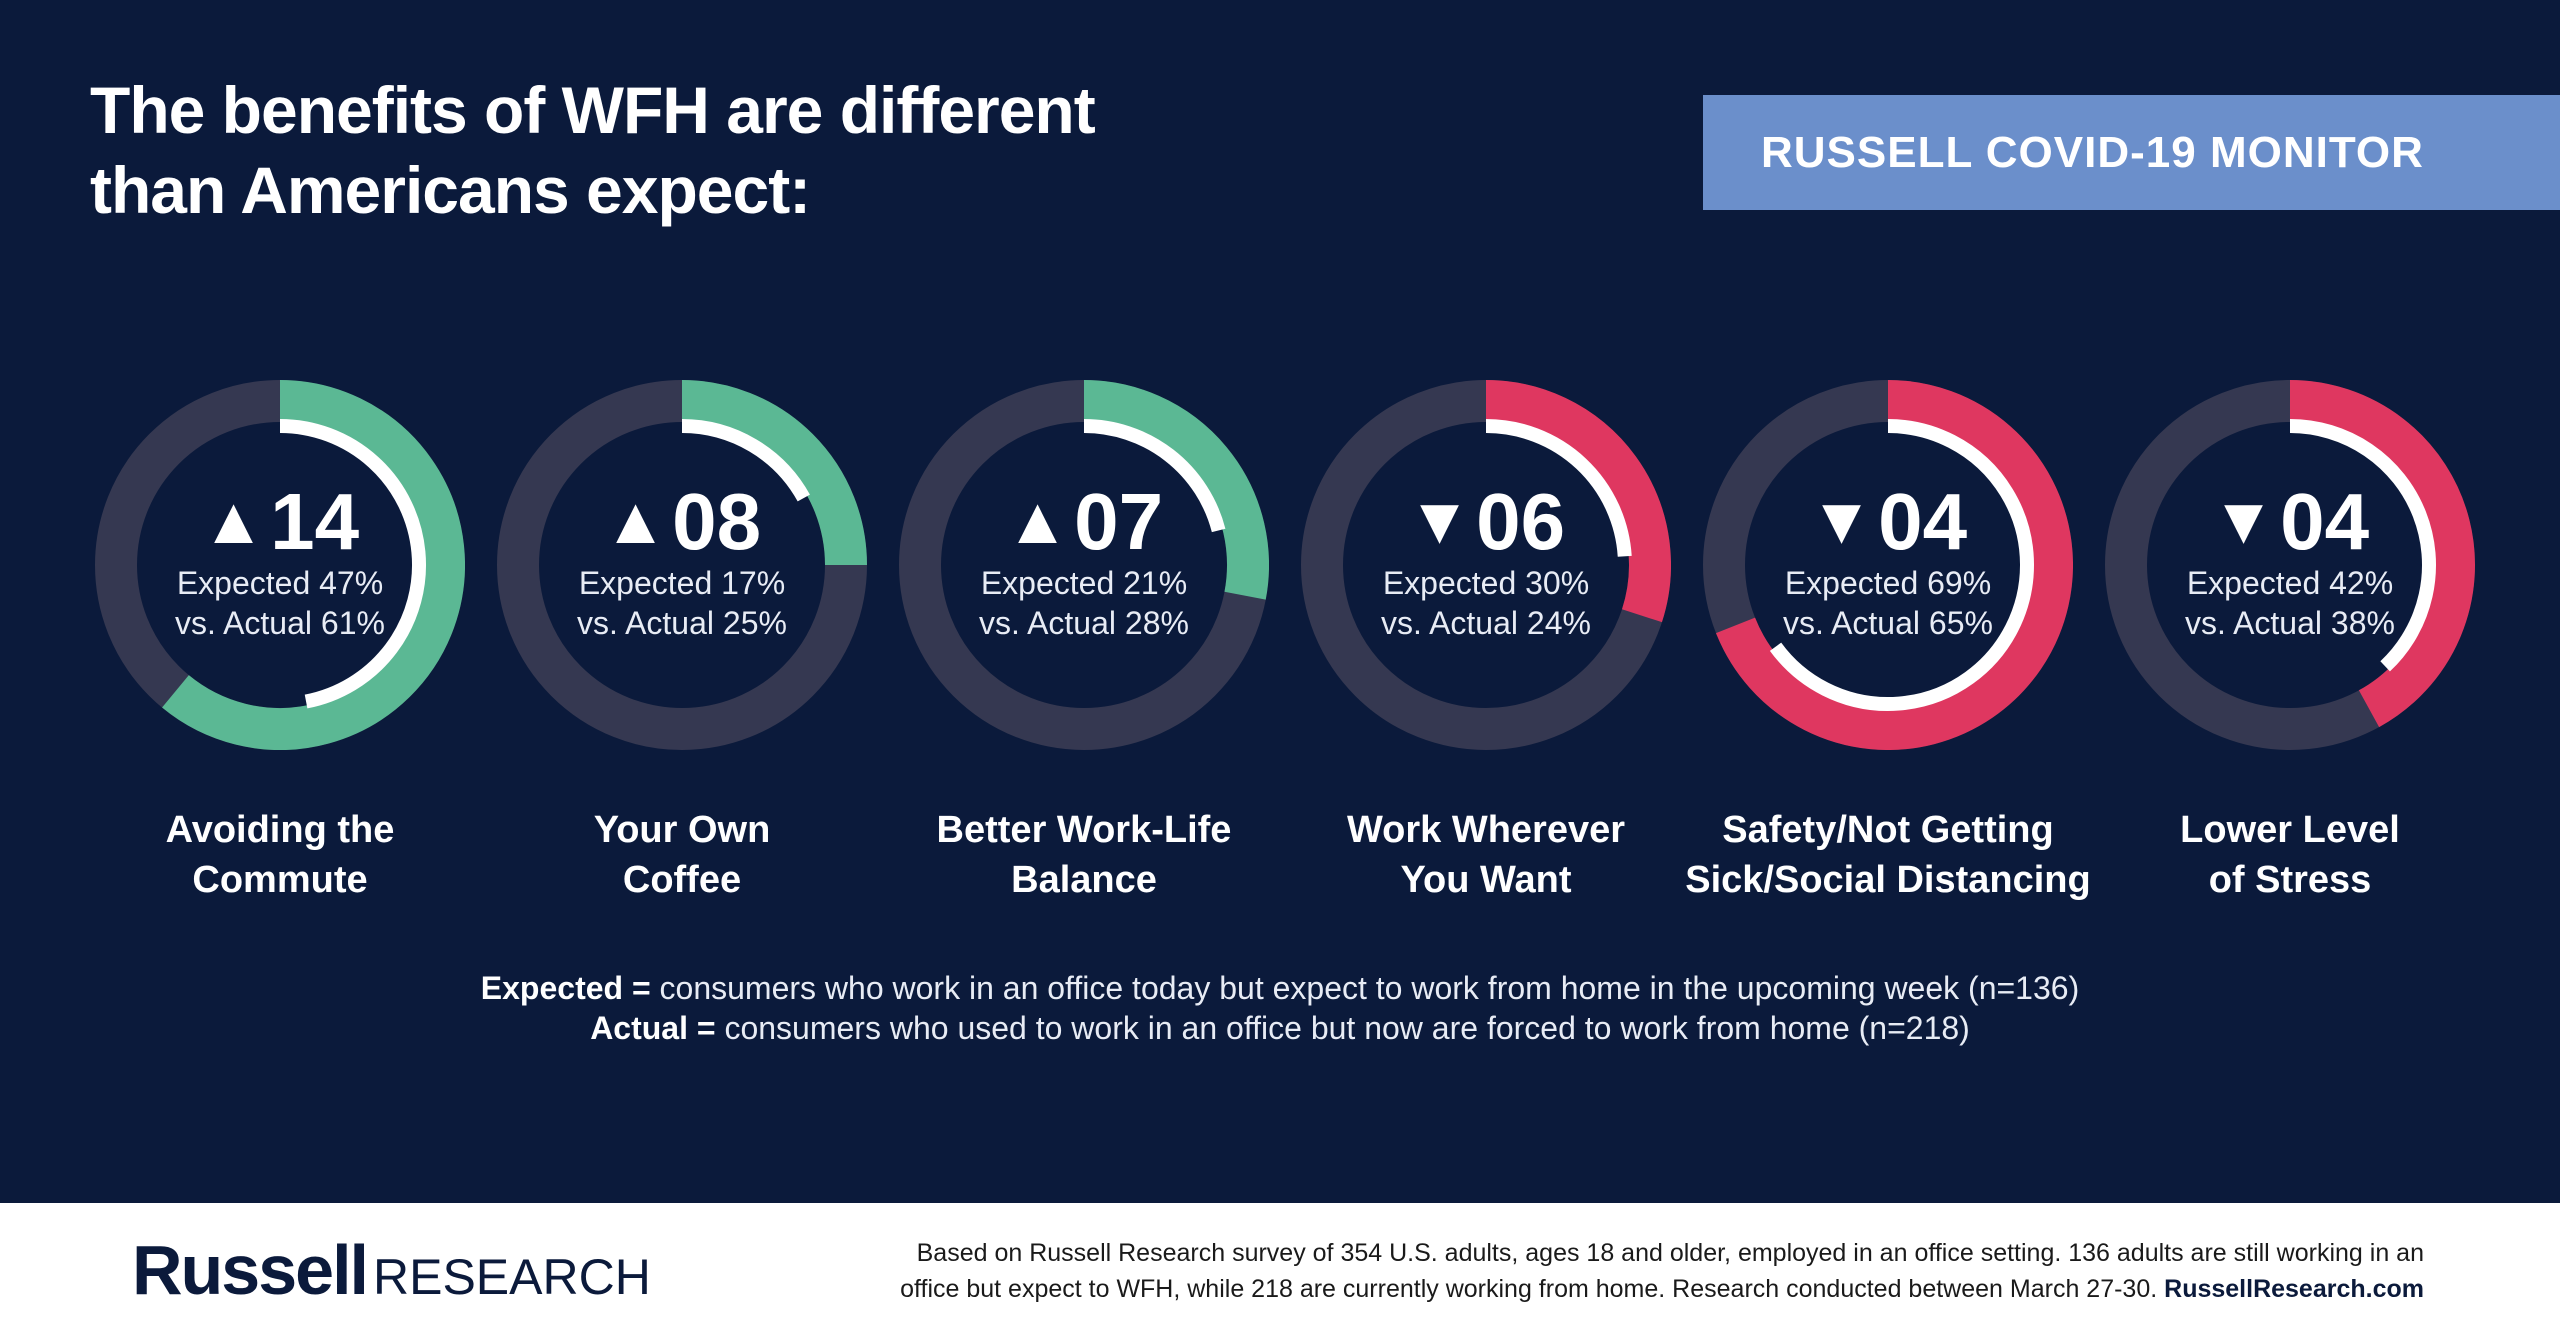  Describe the element at coordinates (1084, 583) in the screenshot. I see `expected-label: Expected 21%` at that location.